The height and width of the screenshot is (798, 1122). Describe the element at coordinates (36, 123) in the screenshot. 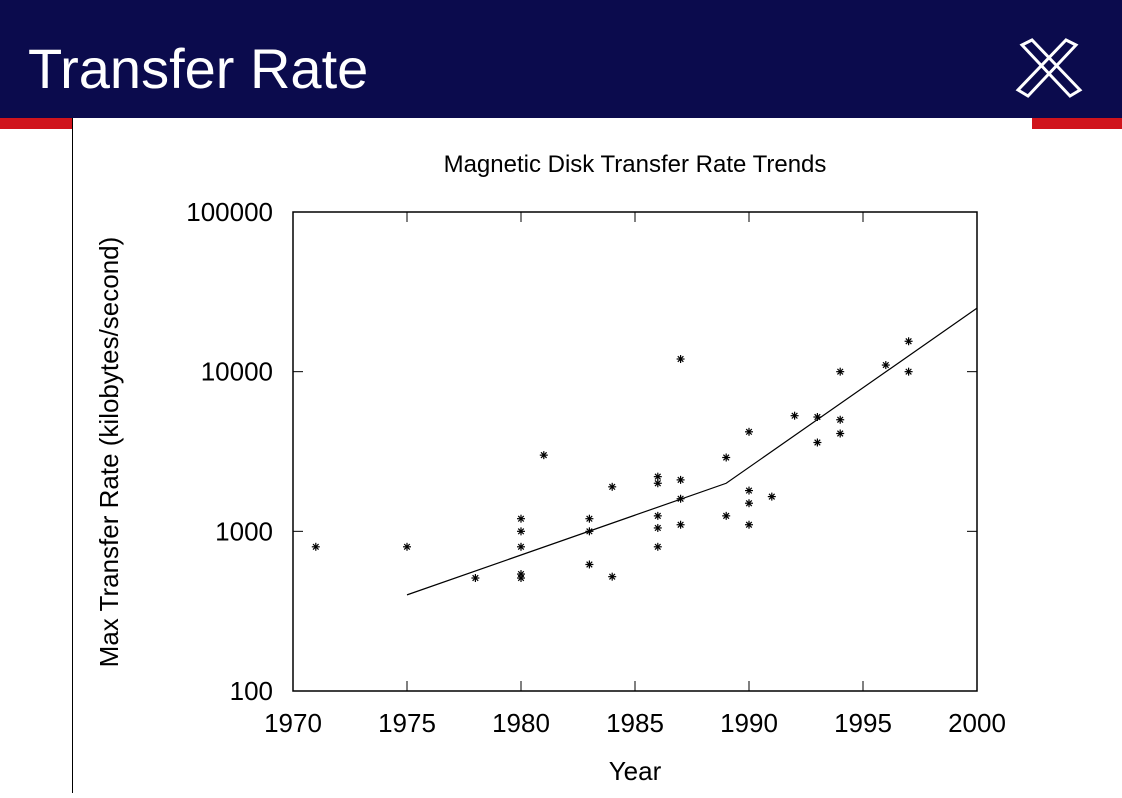

I see `accent-left` at that location.